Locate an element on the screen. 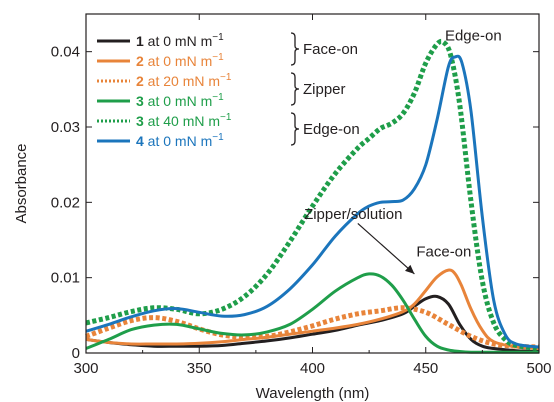 The height and width of the screenshot is (402, 554). zipper-group-label: Zipper is located at coordinates (324, 89).